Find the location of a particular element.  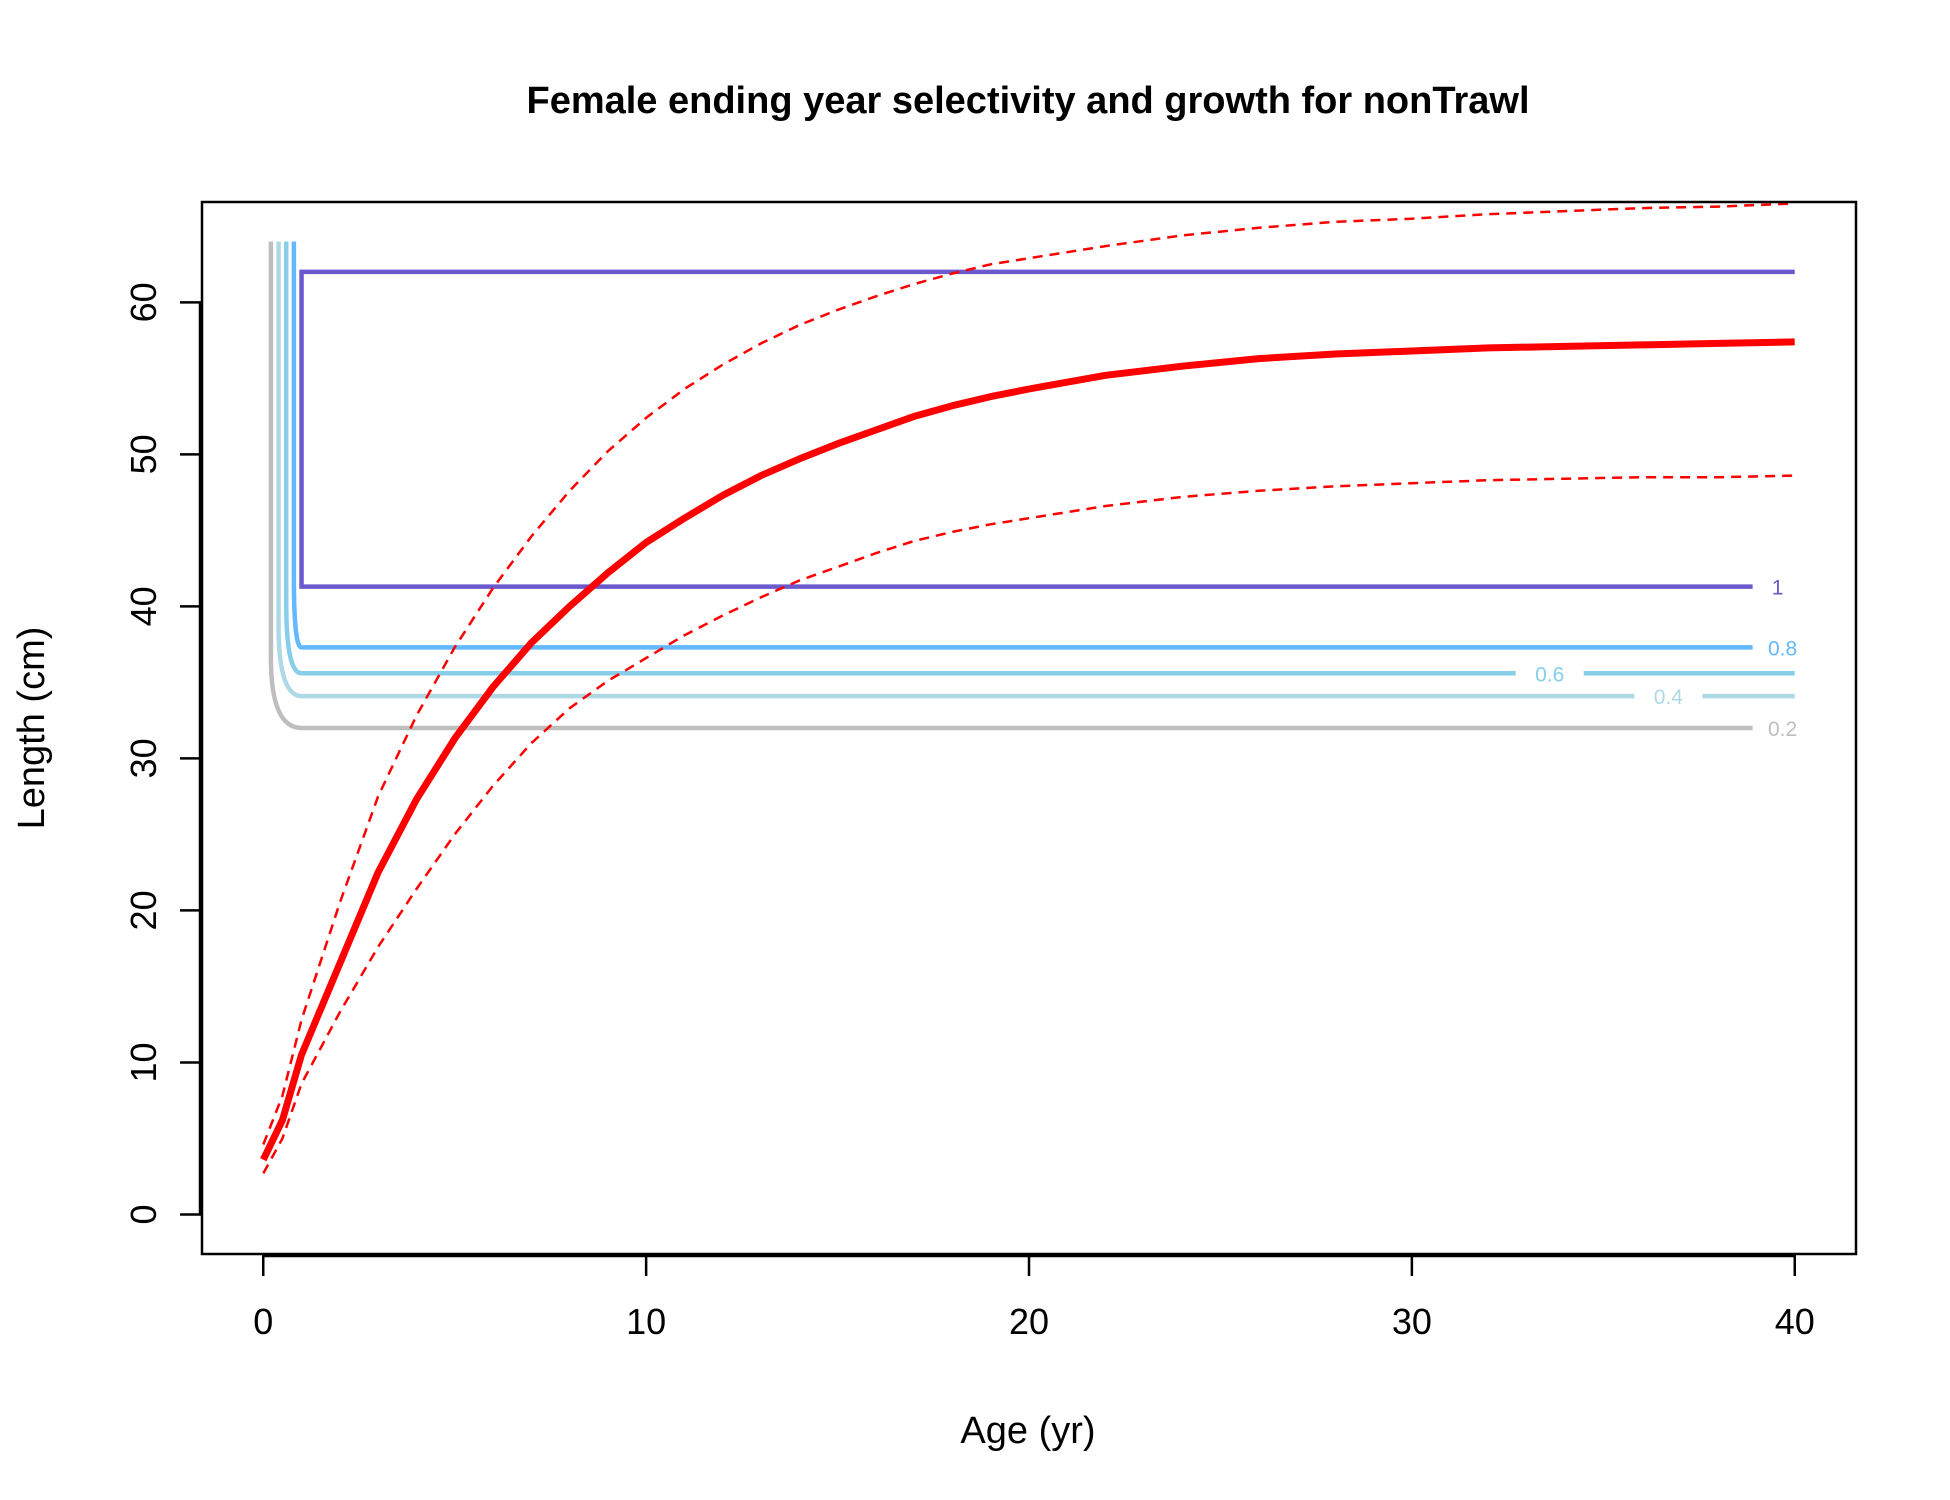

y-tick-label: 60 is located at coordinates (143, 302).